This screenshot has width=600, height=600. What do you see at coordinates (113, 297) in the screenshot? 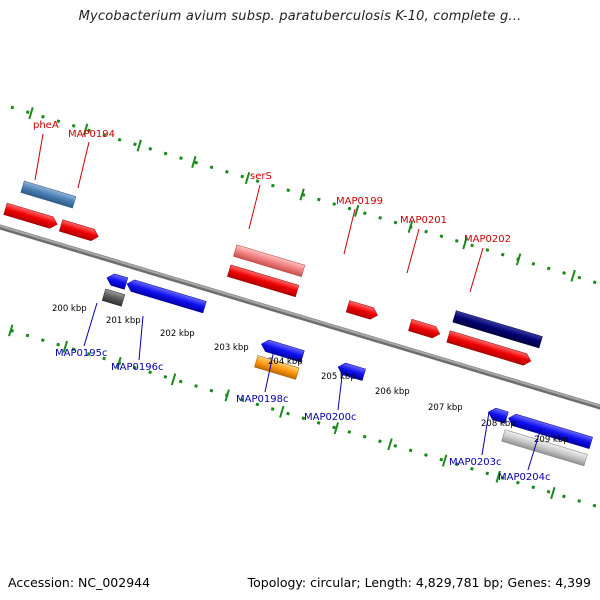
I see `feature-MAP0195c` at bounding box center [113, 297].